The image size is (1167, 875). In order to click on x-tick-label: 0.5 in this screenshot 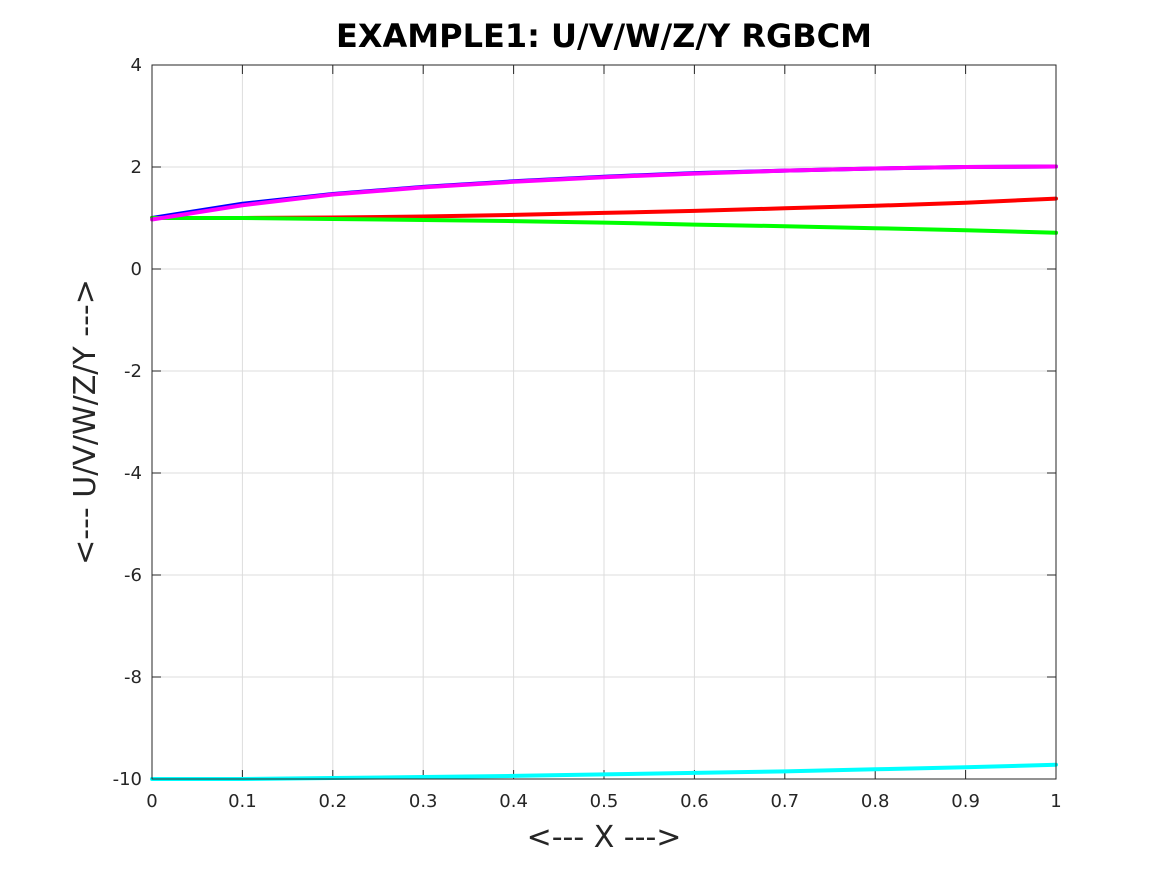, I will do `click(604, 801)`.